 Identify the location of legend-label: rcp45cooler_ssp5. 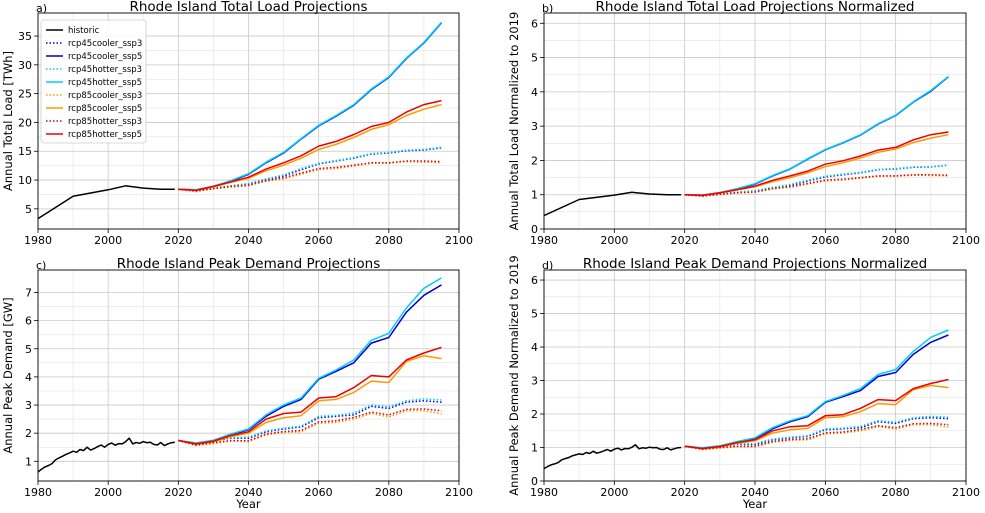
(105, 57).